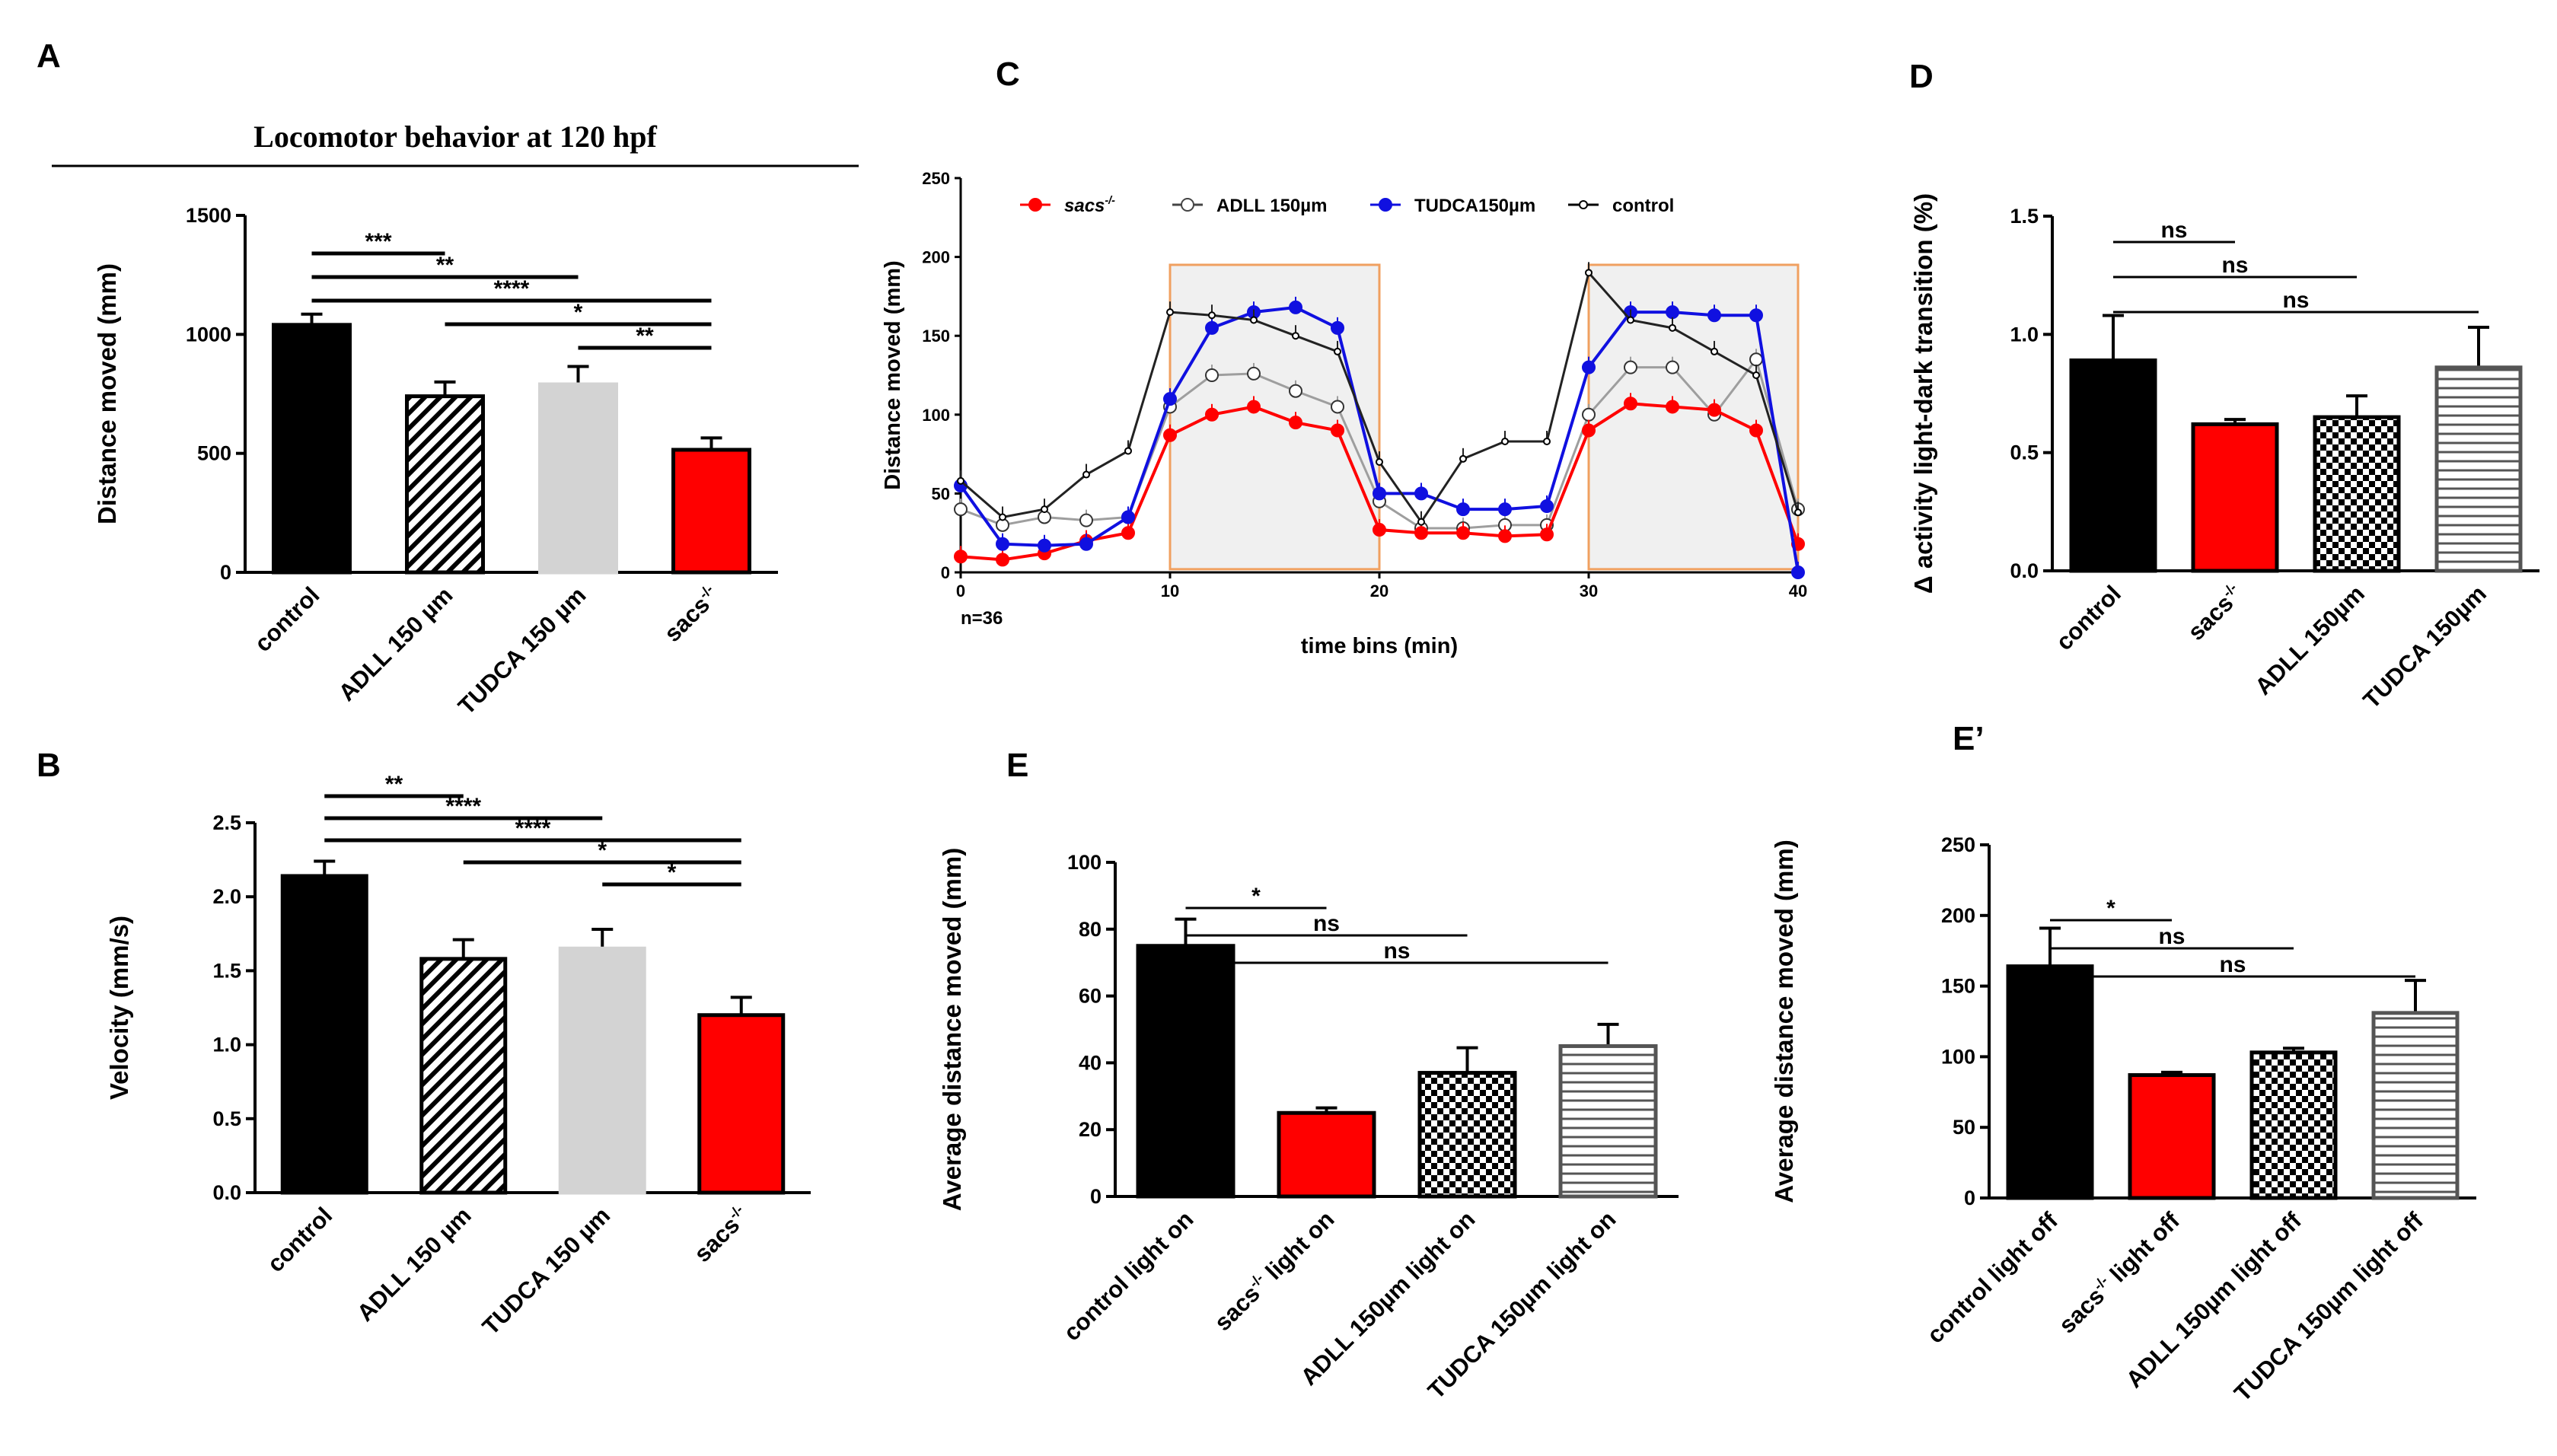 The width and height of the screenshot is (2557, 1456). I want to click on x-tick-label-text: ADLL 150 µm, so click(395, 643).